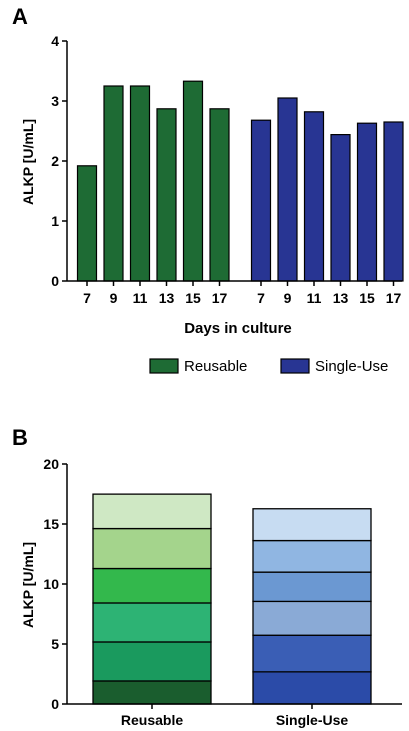  Describe the element at coordinates (20, 16) in the screenshot. I see `panel-a-label: A` at that location.